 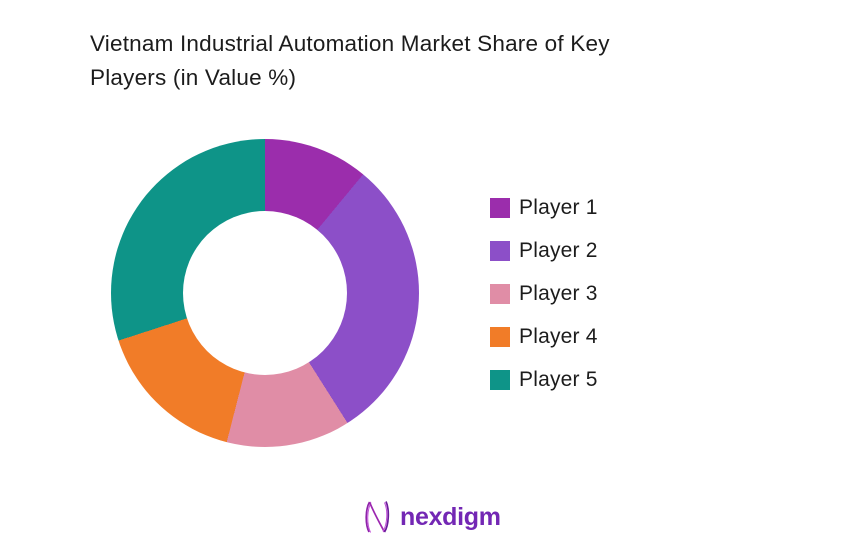 I want to click on legend-item-player-5: Player 5, so click(x=544, y=379).